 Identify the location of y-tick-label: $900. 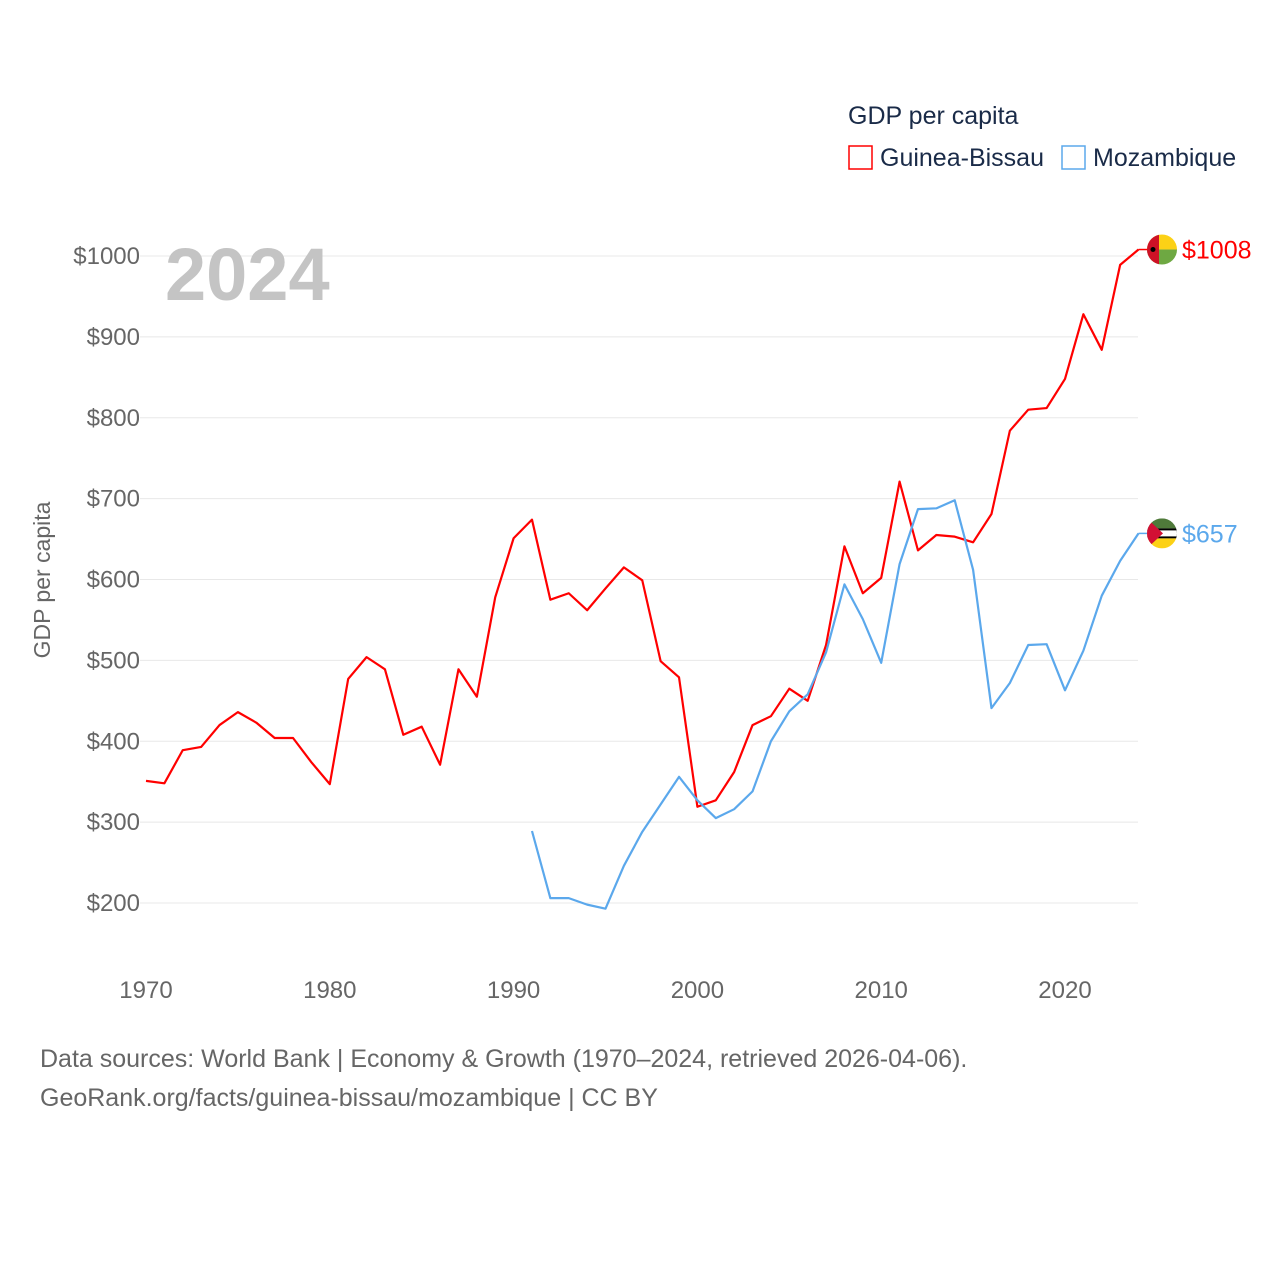
(113, 337).